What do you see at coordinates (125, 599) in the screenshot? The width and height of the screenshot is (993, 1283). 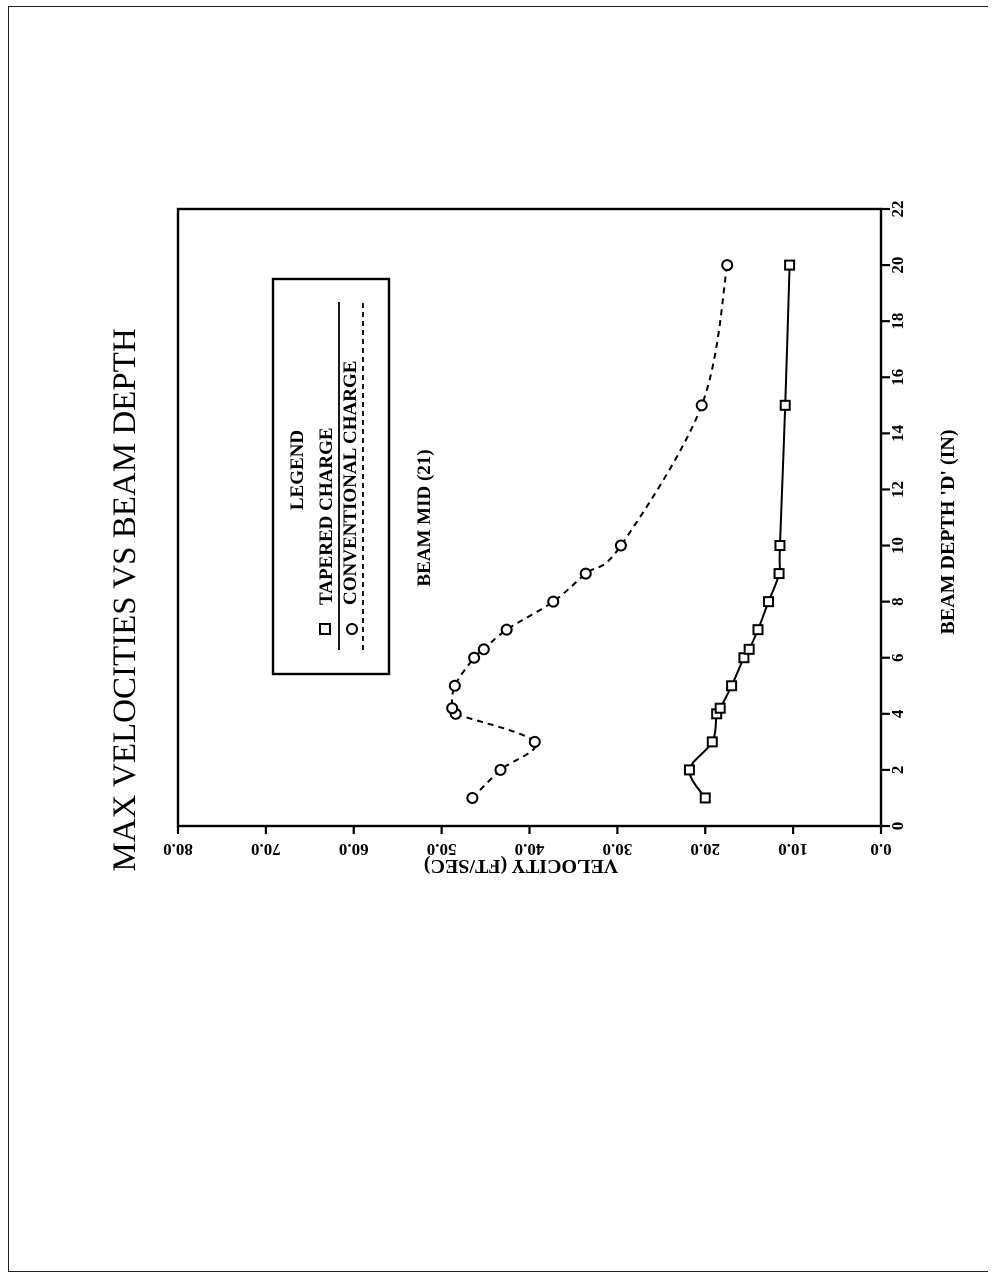 I see `chart-title: MAX VELOCITIES VS BEAM DEPTH` at bounding box center [125, 599].